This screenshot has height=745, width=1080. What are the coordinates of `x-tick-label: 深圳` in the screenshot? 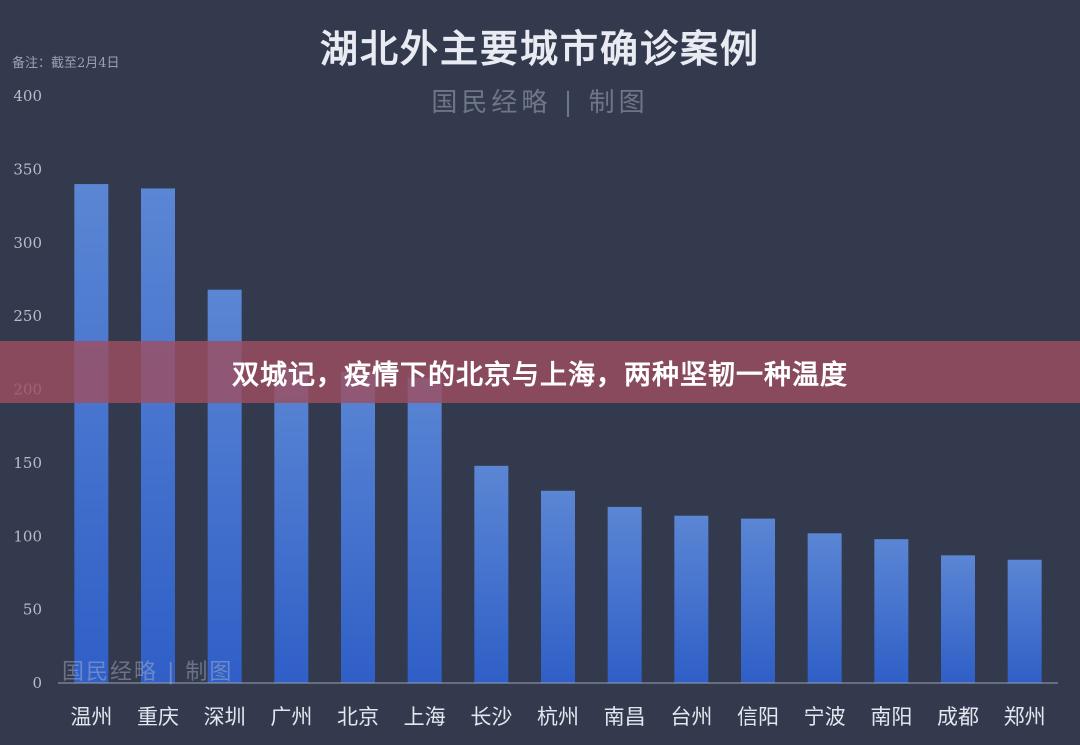 It's located at (225, 717).